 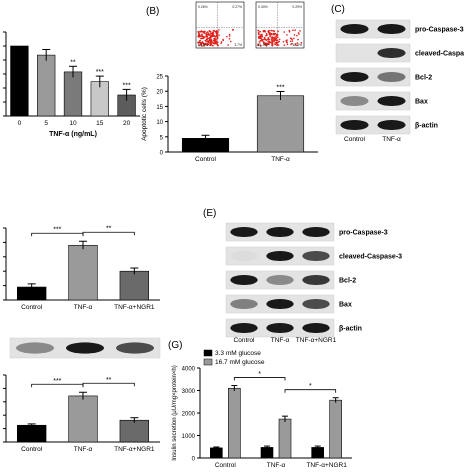 What do you see at coordinates (391, 139) in the screenshot?
I see `lane-label: TNF-α` at bounding box center [391, 139].